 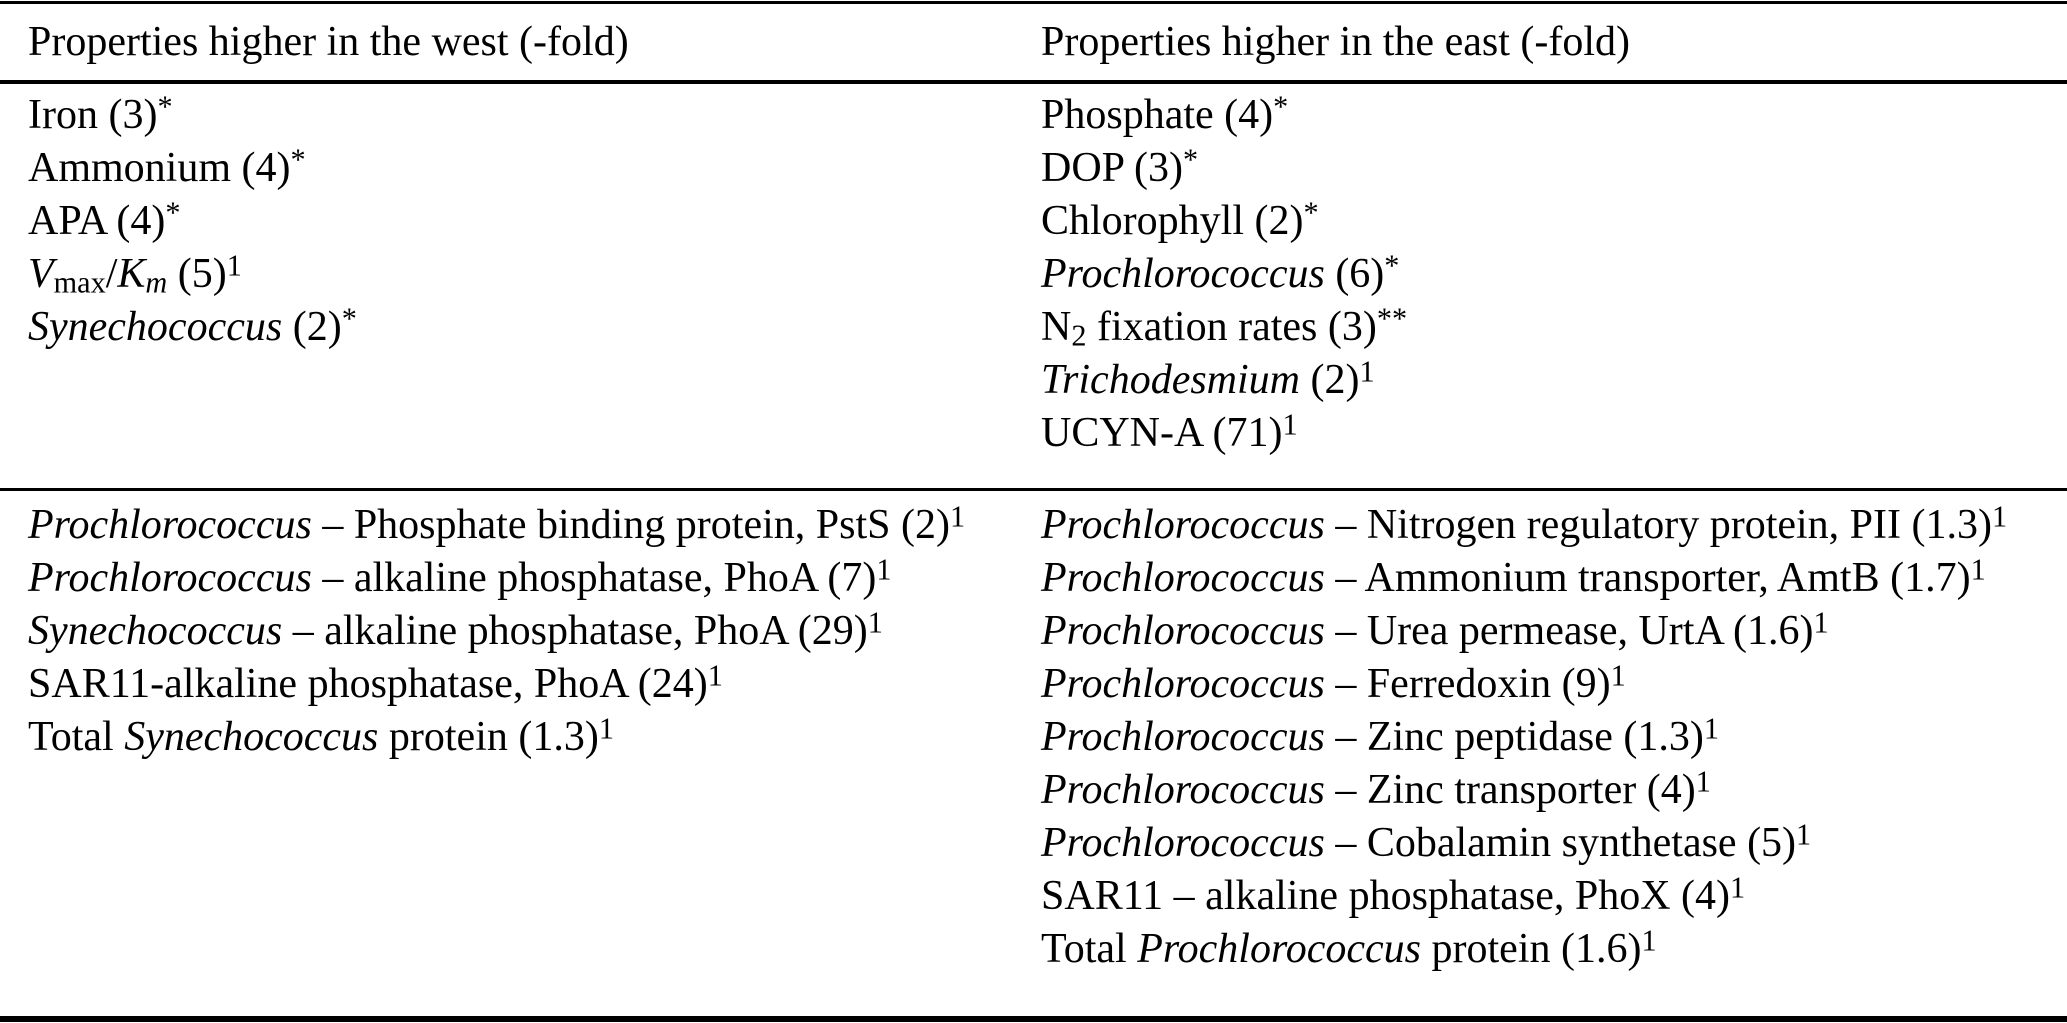 What do you see at coordinates (192, 325) in the screenshot?
I see `table-row: Synechococcus (2)*` at bounding box center [192, 325].